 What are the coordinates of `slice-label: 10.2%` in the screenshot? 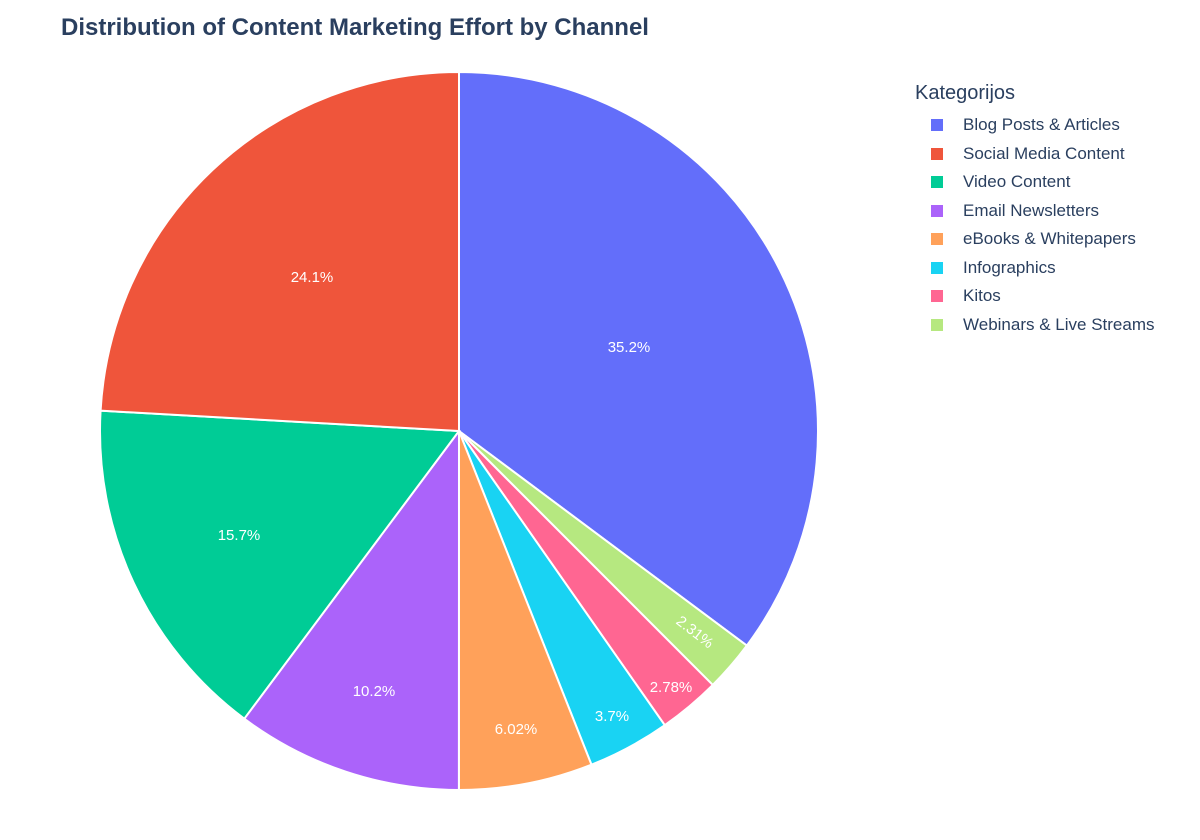 It's located at (374, 691).